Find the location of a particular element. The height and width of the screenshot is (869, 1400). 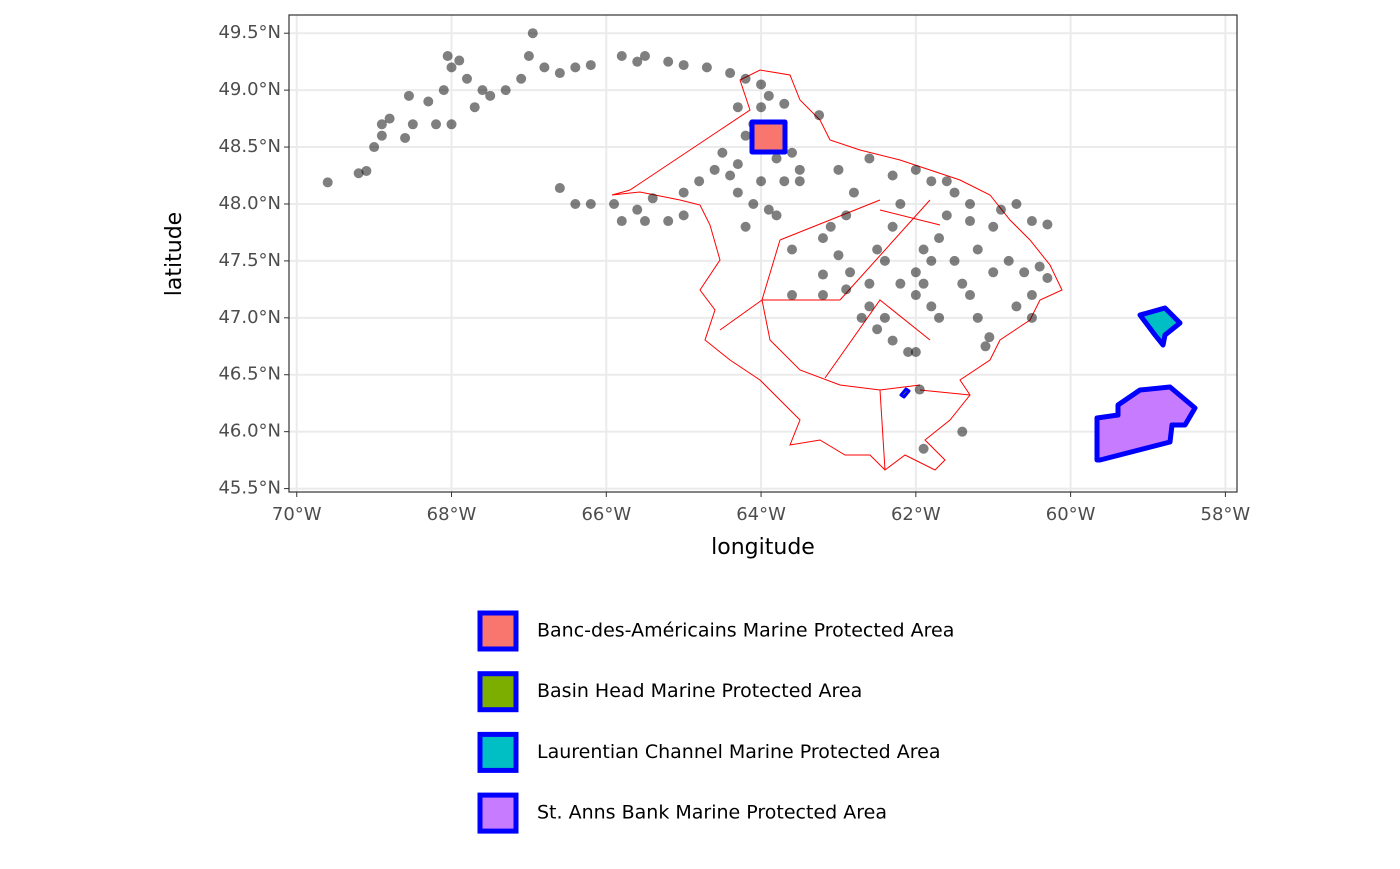

y-tick-label: 48.5°N is located at coordinates (249, 146).